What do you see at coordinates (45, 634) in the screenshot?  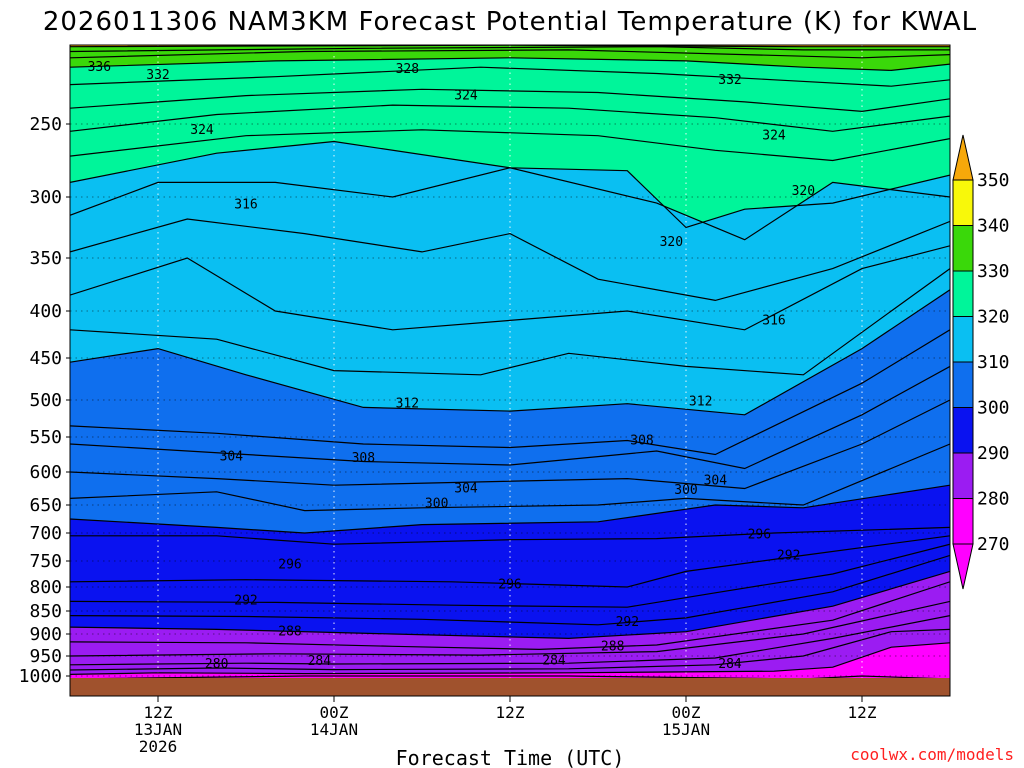 I see `y-tick-label: 900` at bounding box center [45, 634].